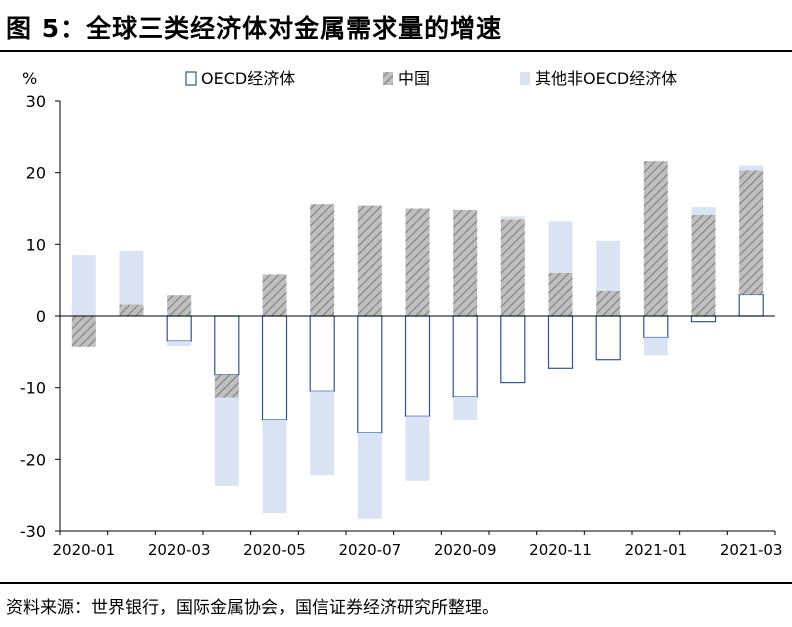 The height and width of the screenshot is (627, 792). I want to click on title-rule, so click(396, 51).